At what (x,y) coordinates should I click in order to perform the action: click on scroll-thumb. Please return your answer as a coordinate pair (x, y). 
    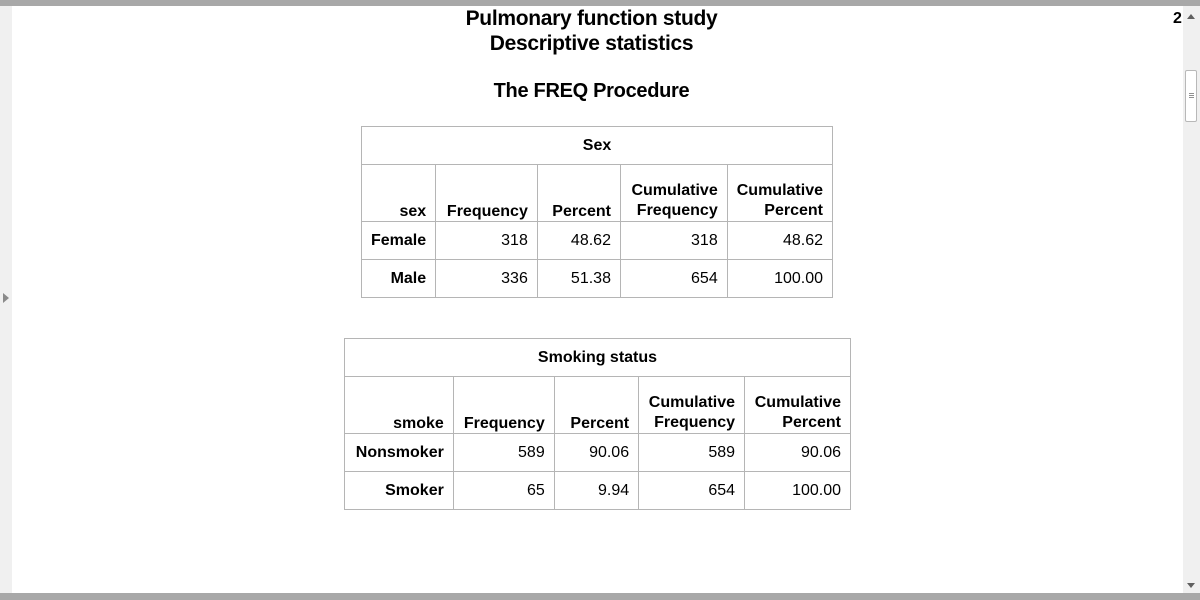
    Looking at the image, I should click on (1191, 96).